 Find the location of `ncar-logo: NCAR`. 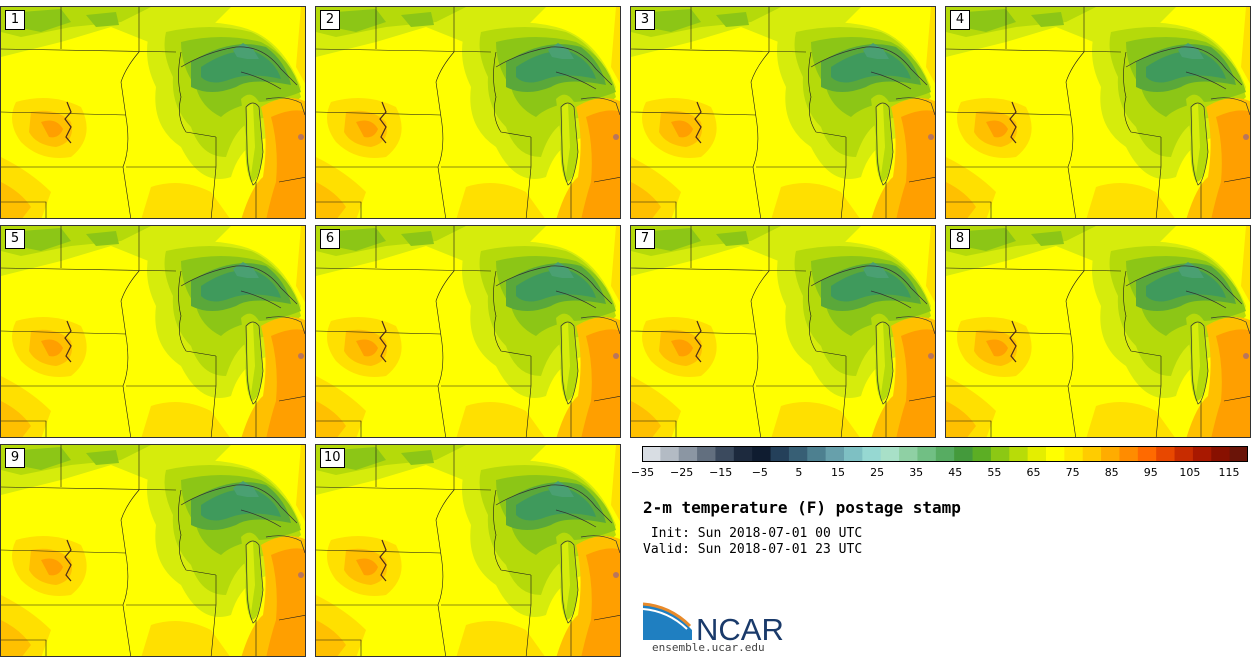

ncar-logo: NCAR is located at coordinates (713, 622).